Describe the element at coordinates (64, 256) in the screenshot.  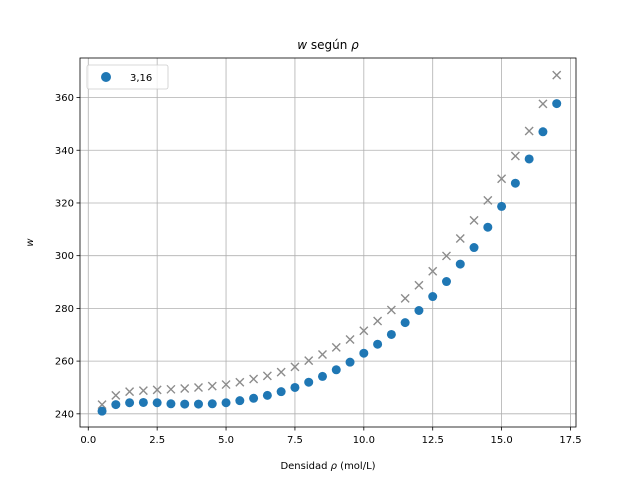
I see `y-tick-label: 300` at that location.